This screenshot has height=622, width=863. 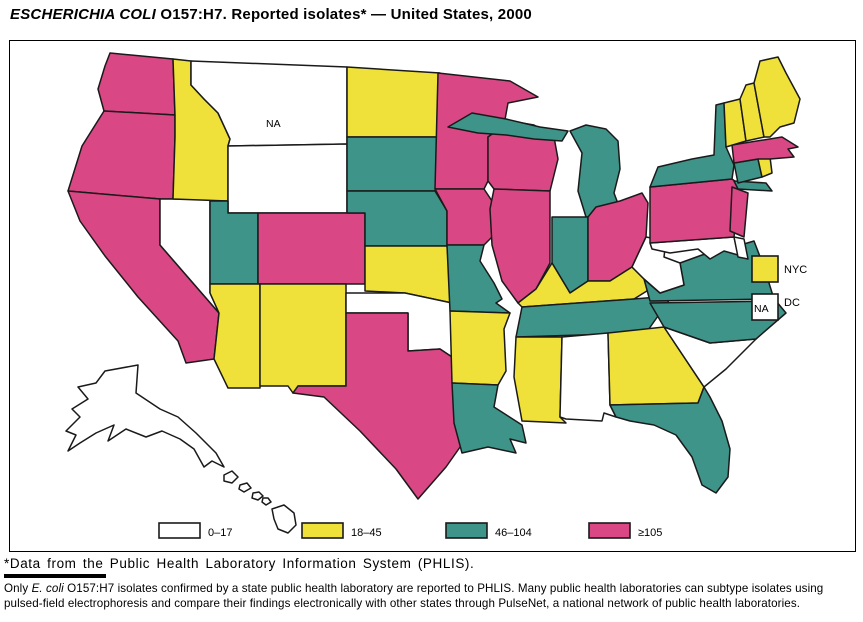 I want to click on state-LA, so click(x=489, y=418).